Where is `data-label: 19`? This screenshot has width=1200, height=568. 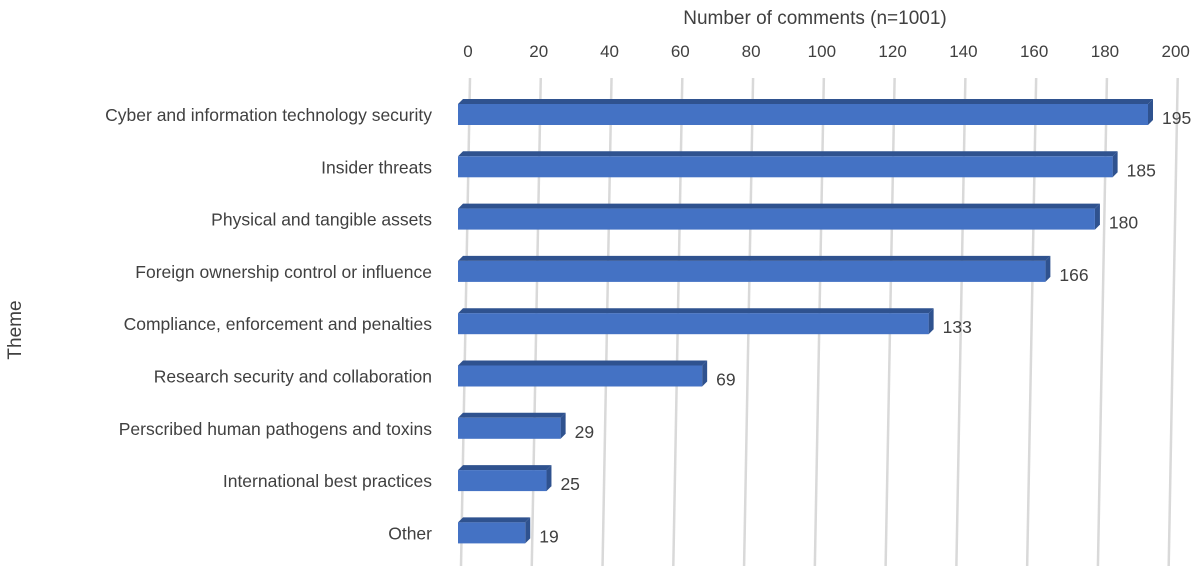
data-label: 19 is located at coordinates (548, 536).